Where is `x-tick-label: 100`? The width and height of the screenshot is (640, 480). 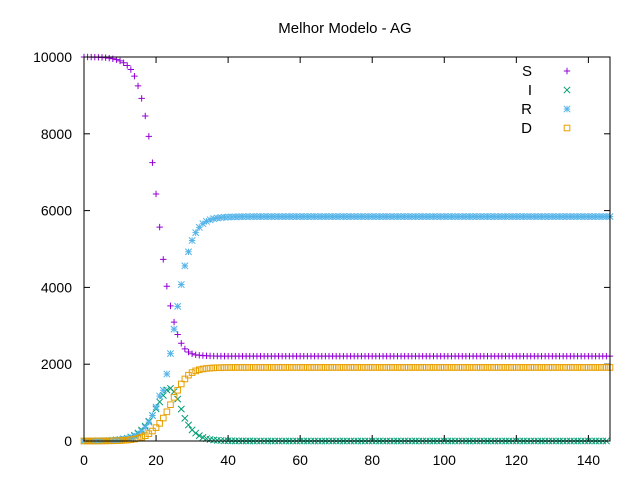
x-tick-label: 100 is located at coordinates (445, 460).